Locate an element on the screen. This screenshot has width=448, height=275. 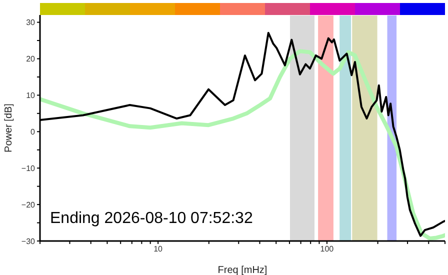
x-axis-title: Freq [mHz] is located at coordinates (243, 270).